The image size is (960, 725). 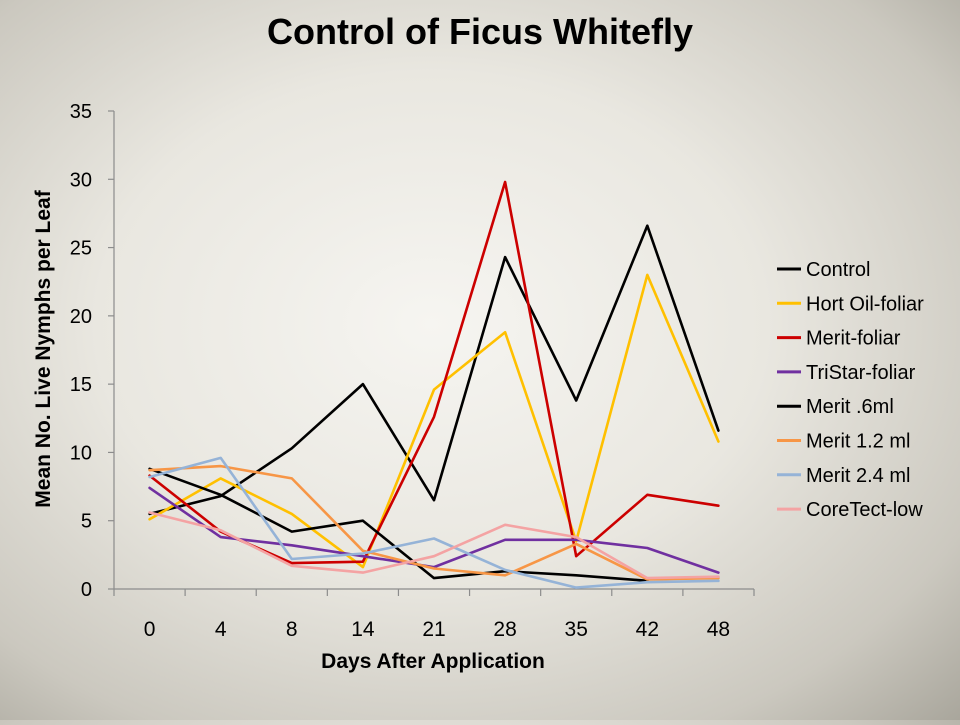 What do you see at coordinates (718, 629) in the screenshot?
I see `x-tick-label: 48` at bounding box center [718, 629].